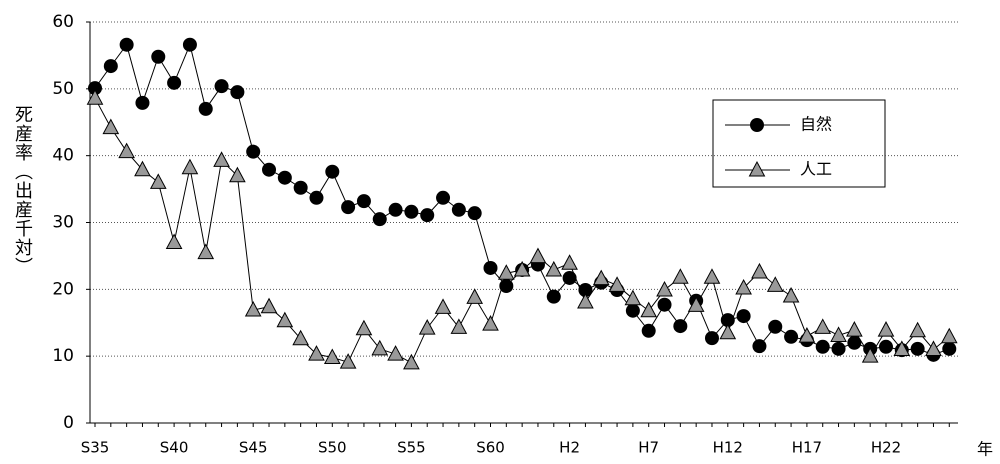  Describe the element at coordinates (63, 156) in the screenshot. I see `y-tick-label: 40` at that location.